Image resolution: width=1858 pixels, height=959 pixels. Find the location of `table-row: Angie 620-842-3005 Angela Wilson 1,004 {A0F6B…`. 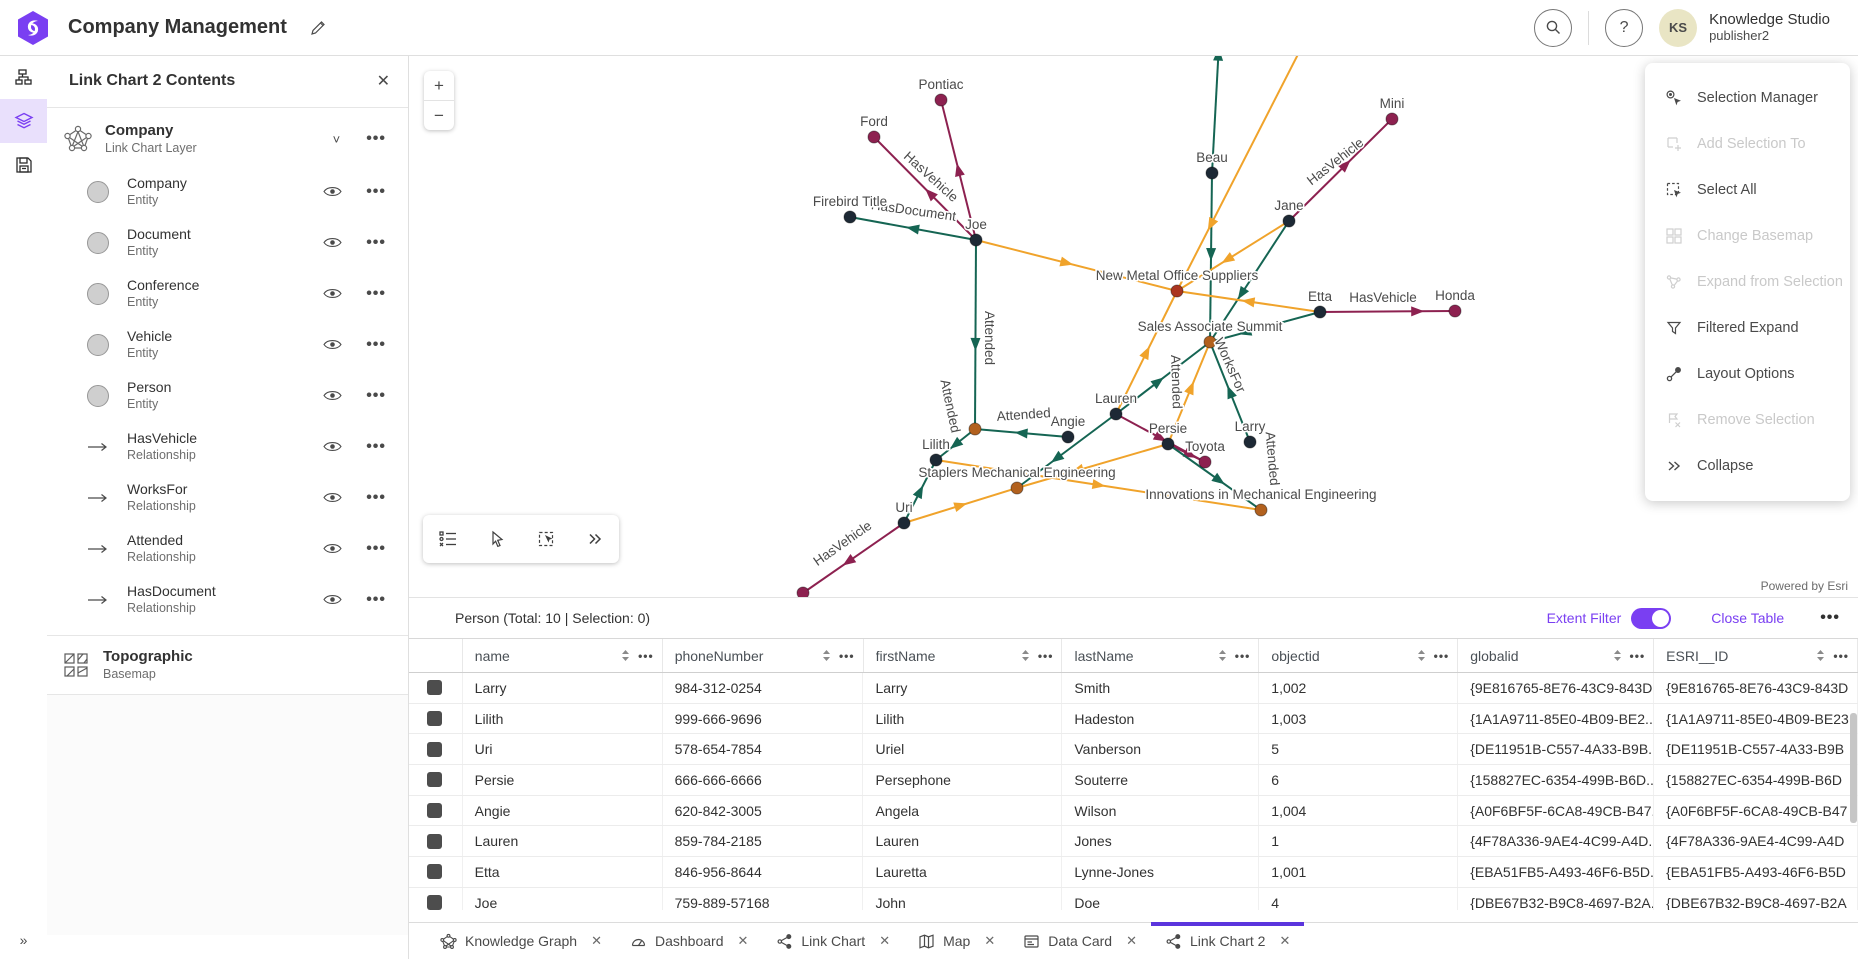

table-row: Angie 620-842-3005 Angela Wilson 1,004 {A0F6B… is located at coordinates (1133, 811).